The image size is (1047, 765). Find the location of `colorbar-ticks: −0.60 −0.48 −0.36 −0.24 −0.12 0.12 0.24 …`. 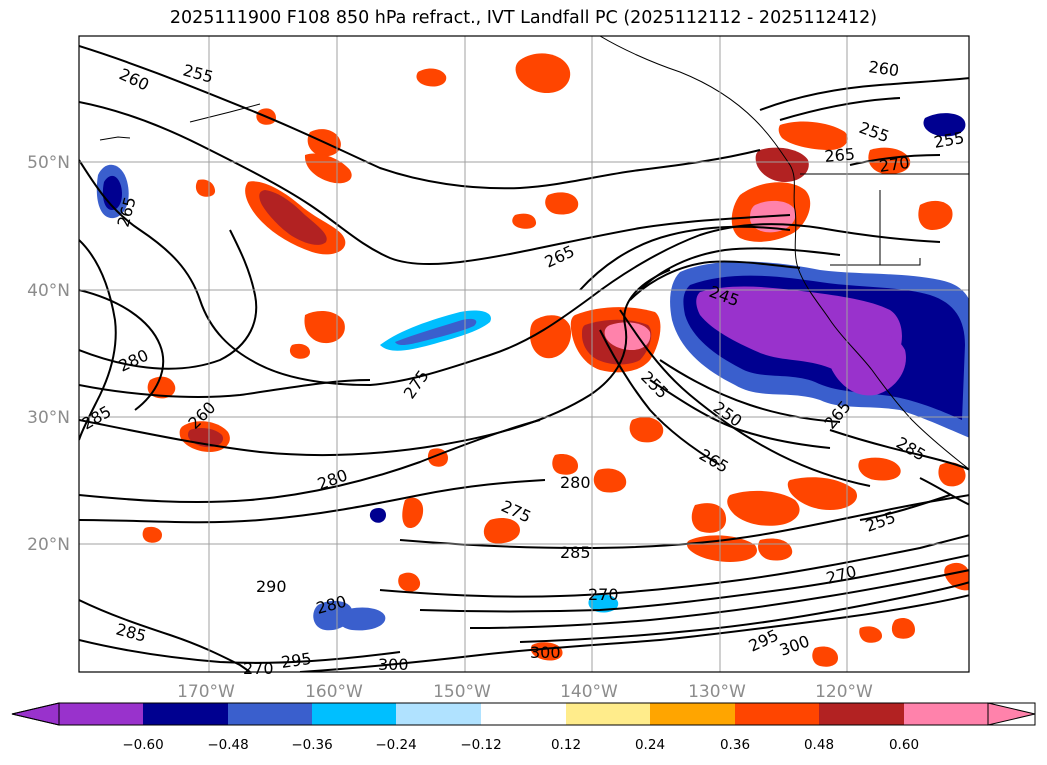

colorbar-ticks: −0.60 −0.48 −0.36 −0.24 −0.12 0.12 0.24 … is located at coordinates (520, 745).